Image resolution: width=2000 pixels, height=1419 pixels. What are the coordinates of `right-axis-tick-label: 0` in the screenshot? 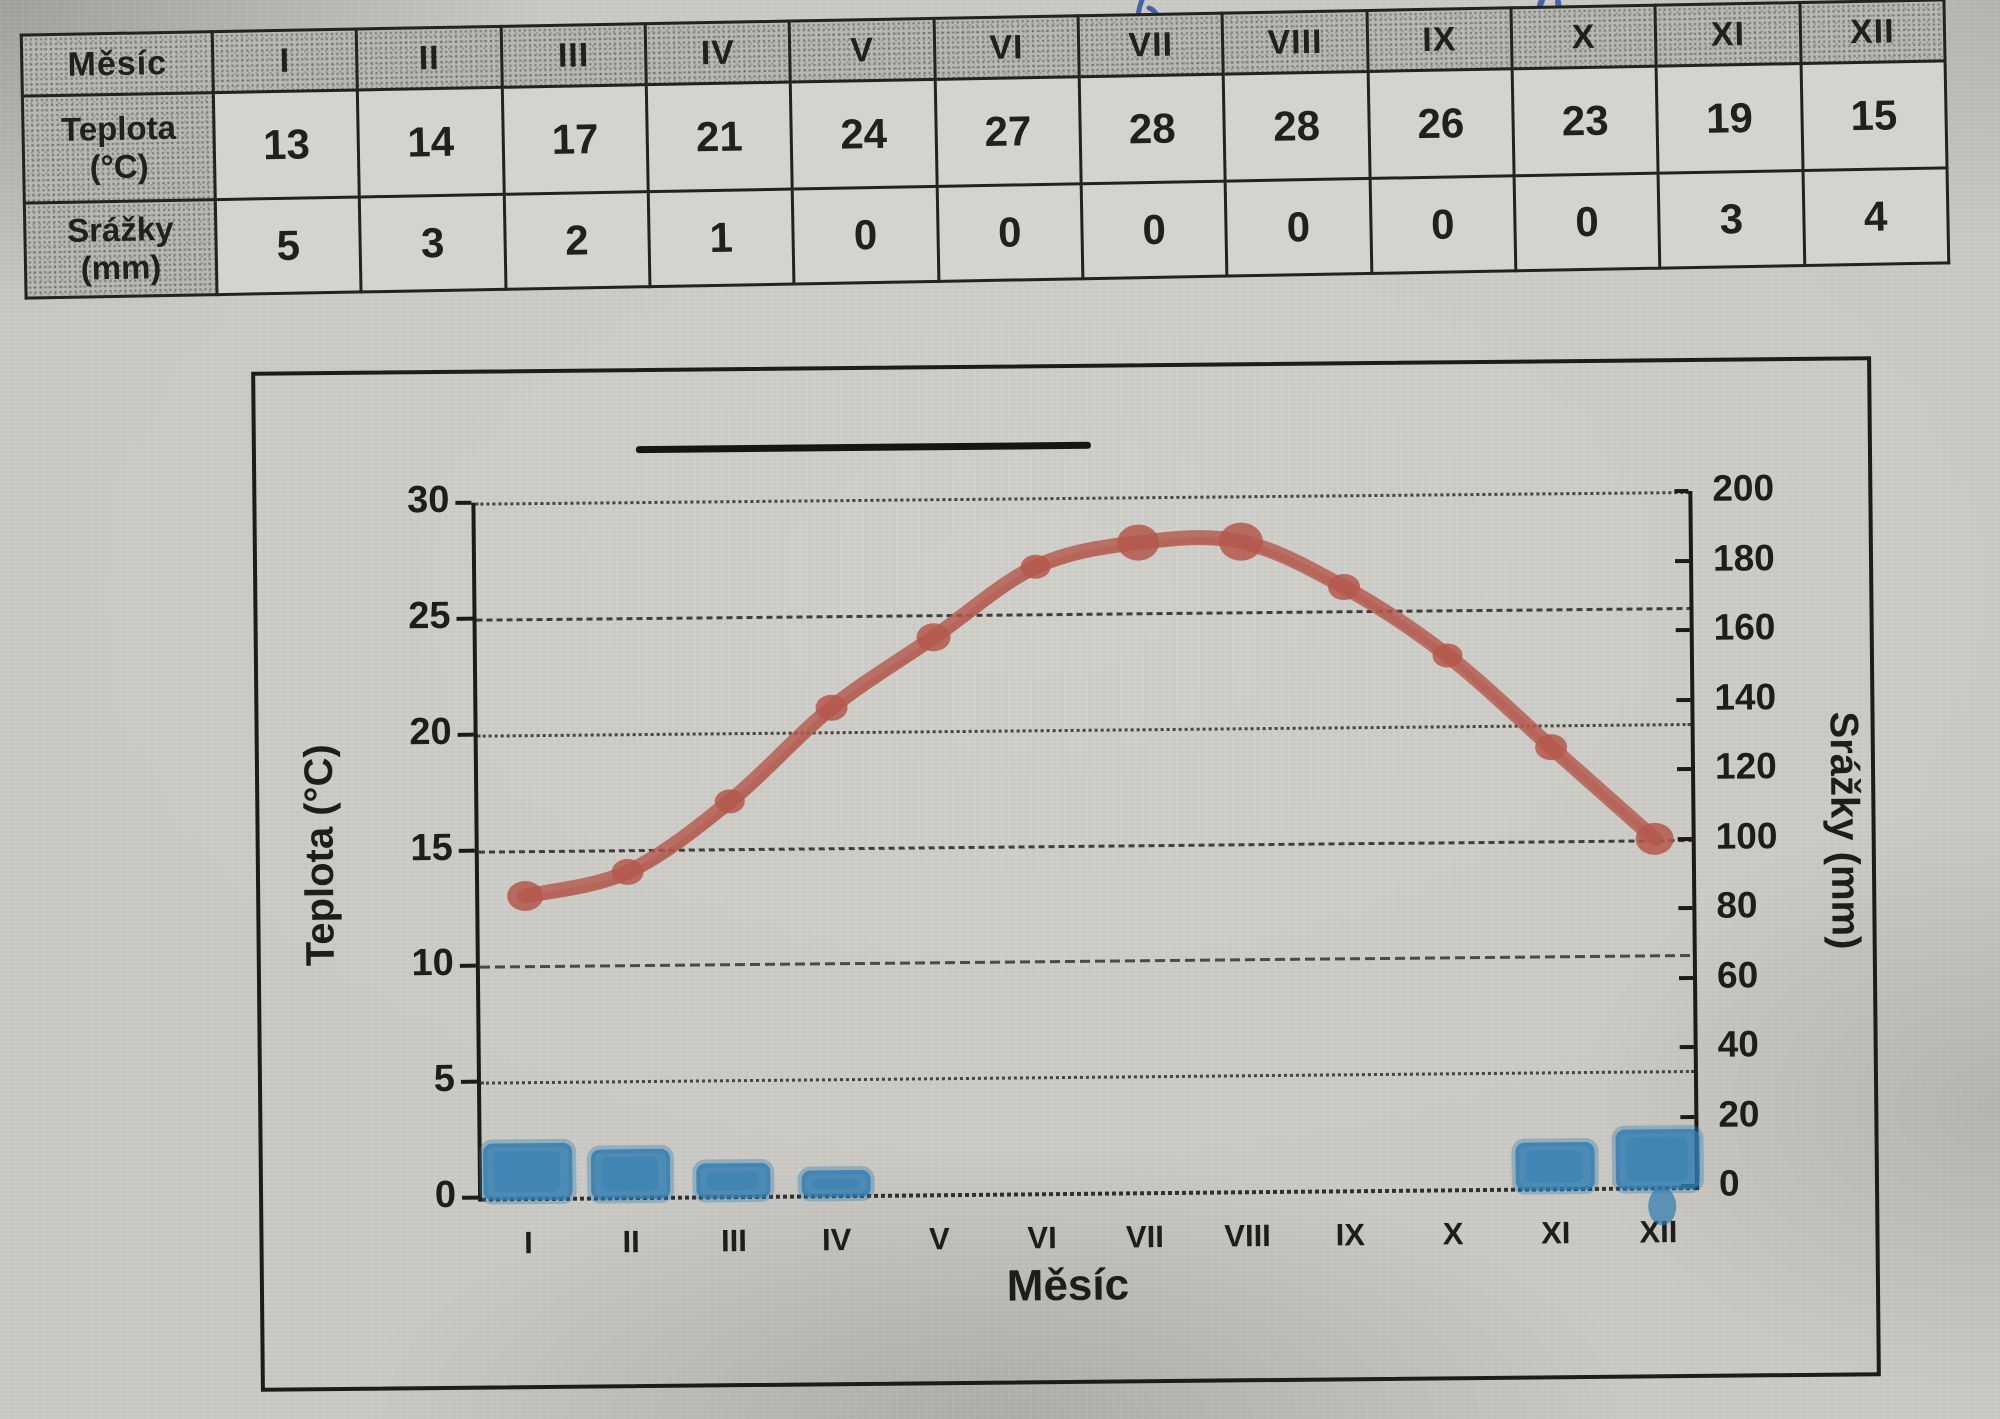 It's located at (1729, 1183).